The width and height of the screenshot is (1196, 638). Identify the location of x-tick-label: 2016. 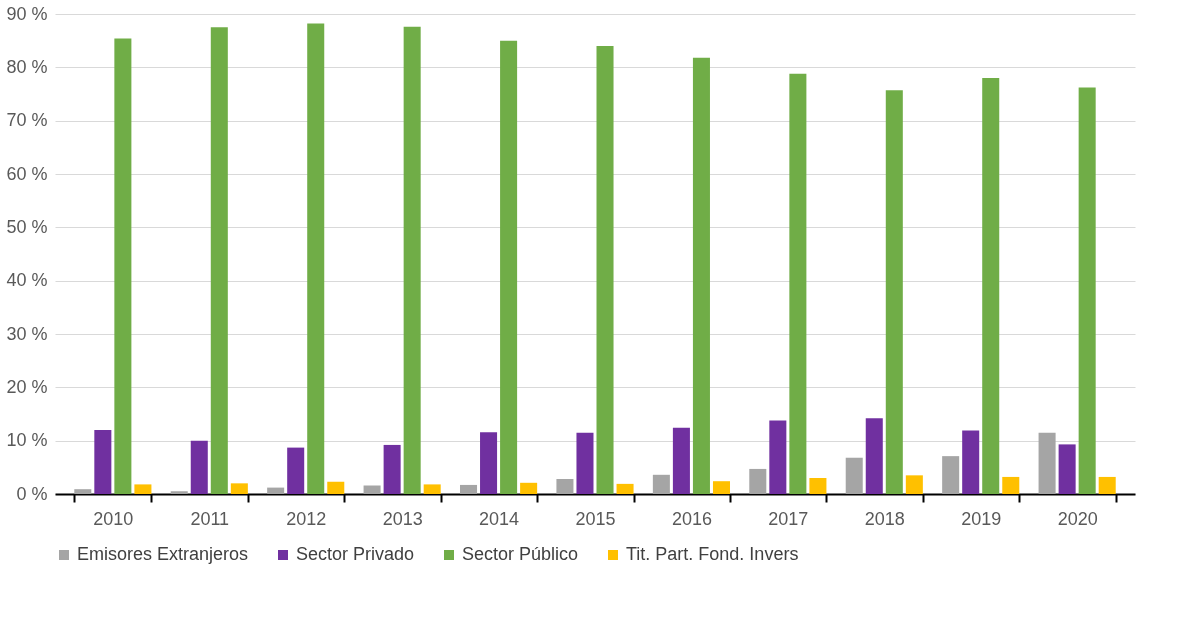
(691, 518).